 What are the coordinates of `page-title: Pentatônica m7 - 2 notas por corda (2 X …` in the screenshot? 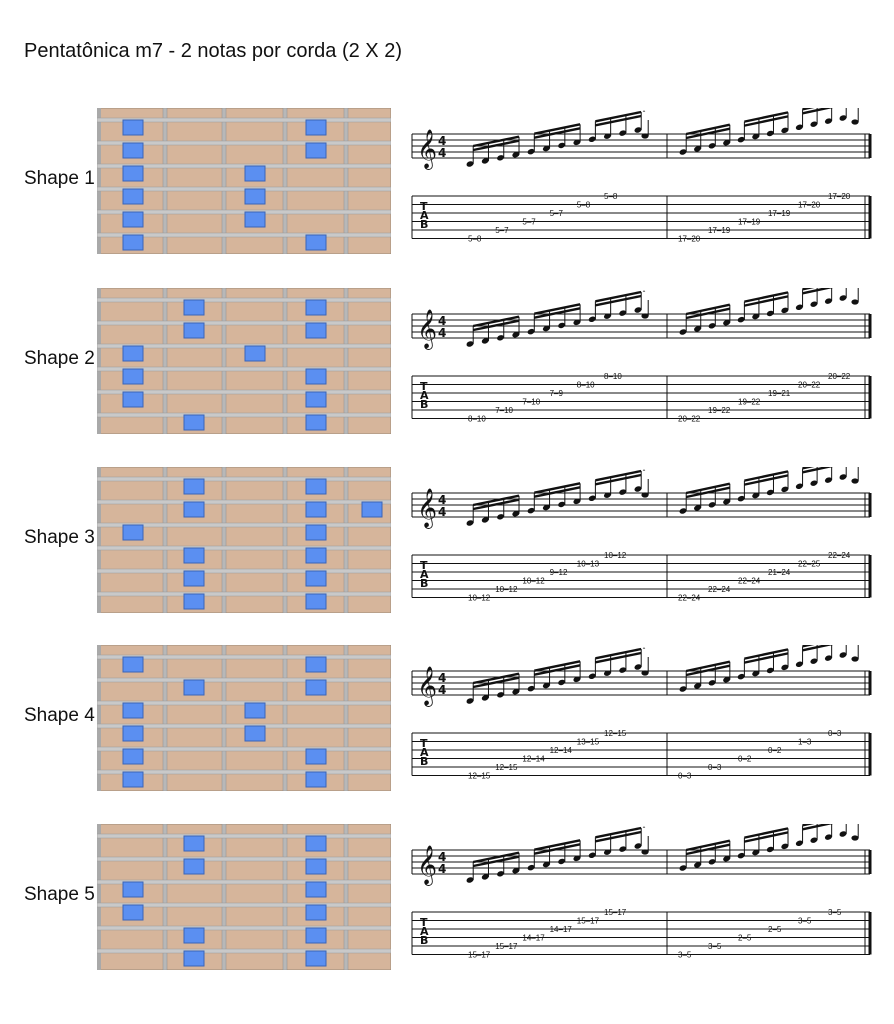 It's located at (213, 51).